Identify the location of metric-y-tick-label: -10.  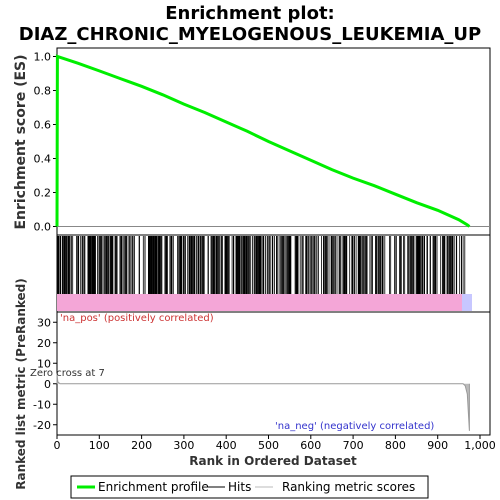
(42, 404).